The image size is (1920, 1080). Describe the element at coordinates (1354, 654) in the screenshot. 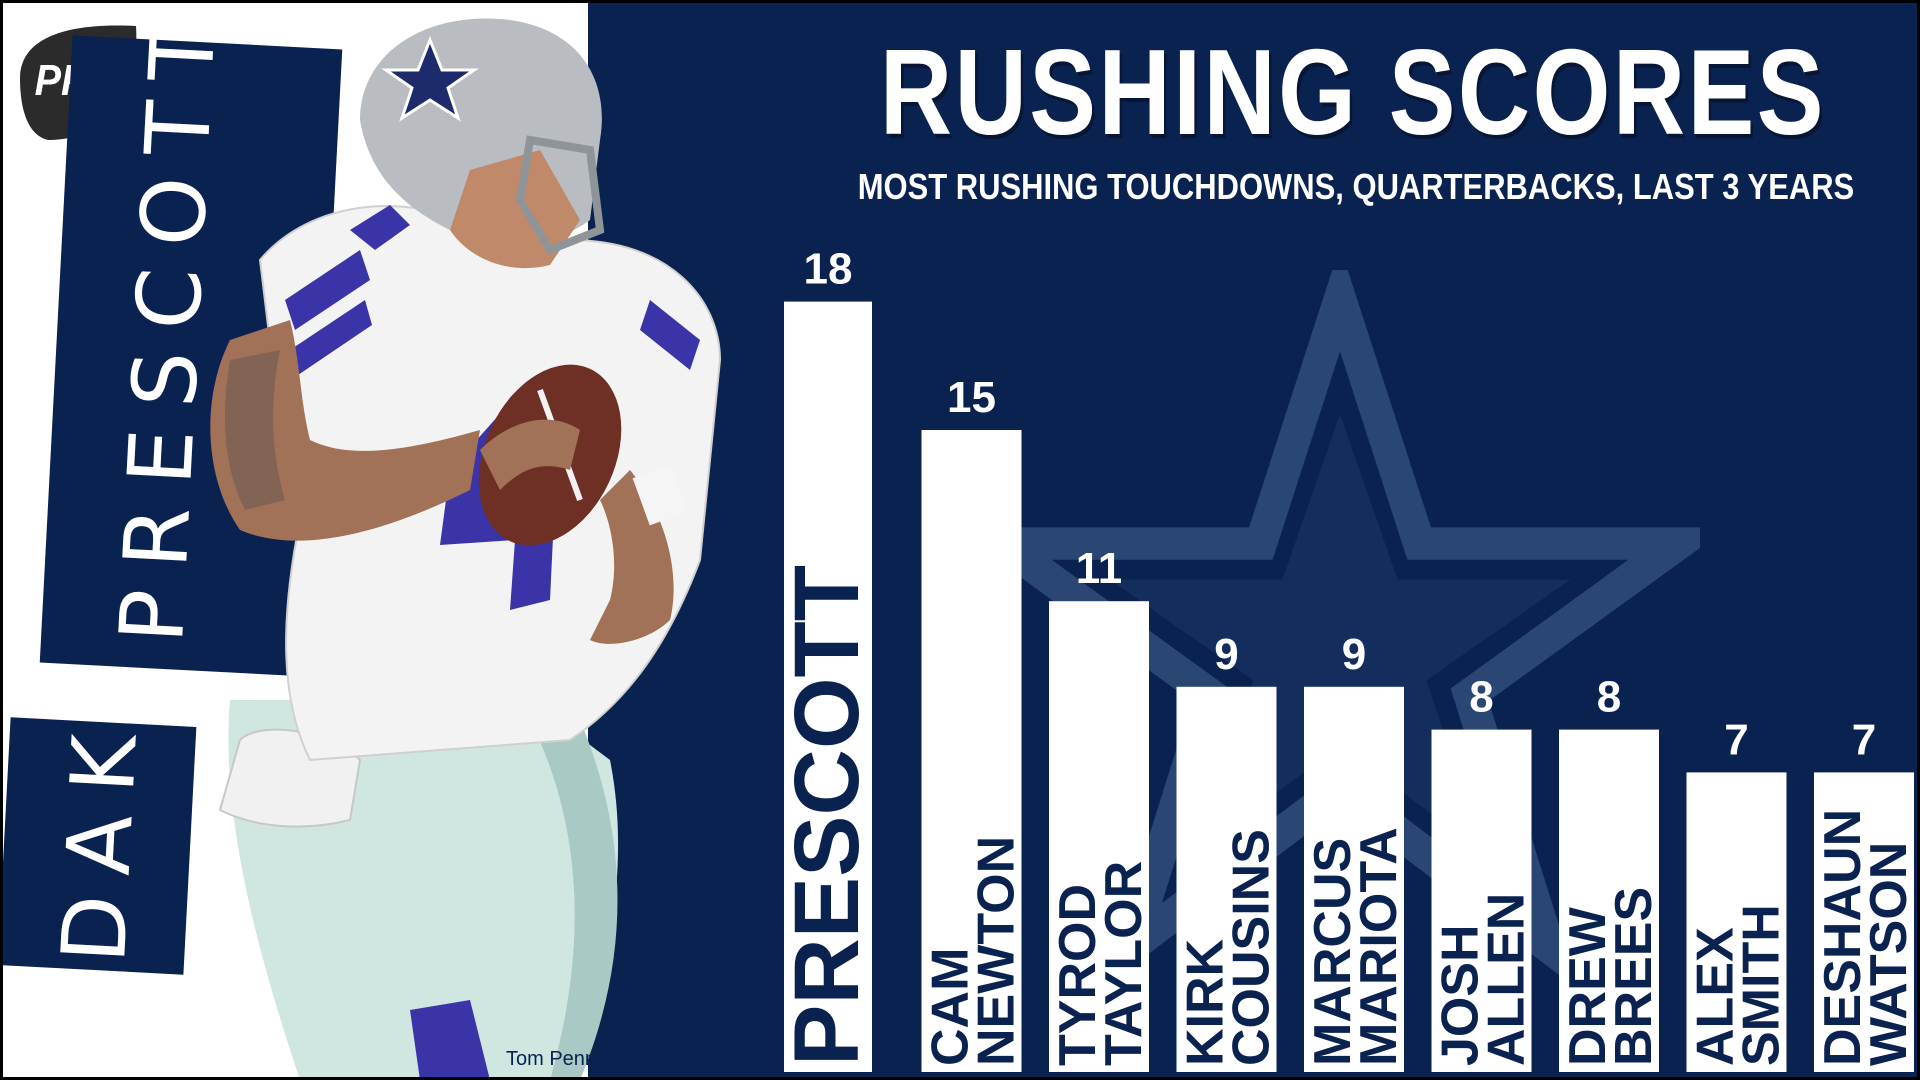

I see `value-label-5: 9` at that location.